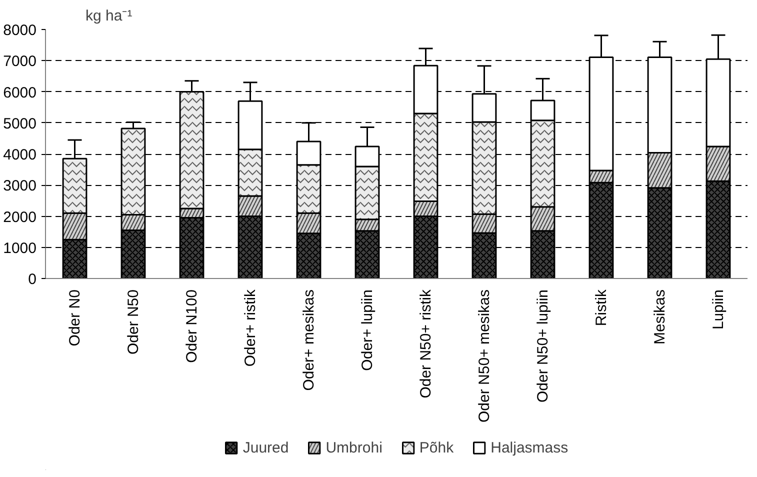 This screenshot has height=477, width=757. Describe the element at coordinates (265, 447) in the screenshot. I see `legend-label: Juured` at that location.